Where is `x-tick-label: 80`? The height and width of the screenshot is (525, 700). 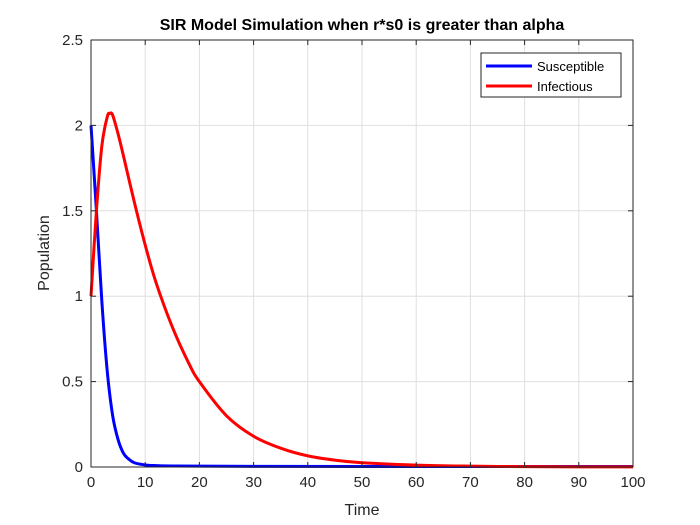 x-tick-label: 80 is located at coordinates (524, 482).